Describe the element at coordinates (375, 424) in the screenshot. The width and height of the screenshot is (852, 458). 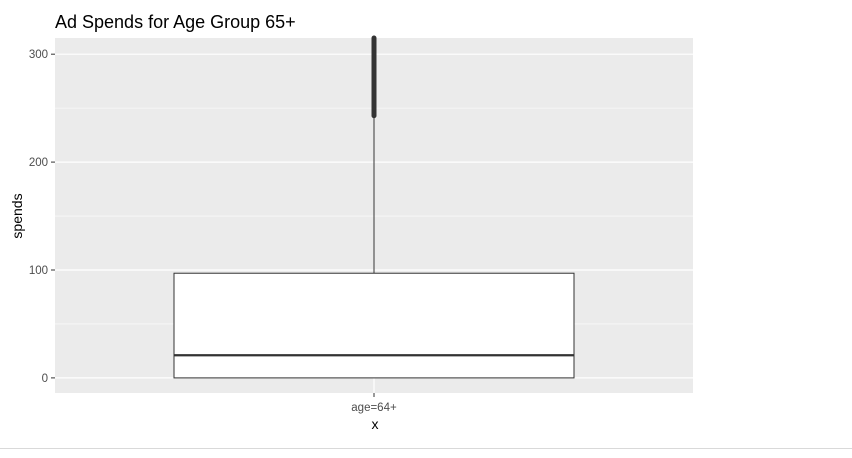
I see `x-axis-title: x` at that location.